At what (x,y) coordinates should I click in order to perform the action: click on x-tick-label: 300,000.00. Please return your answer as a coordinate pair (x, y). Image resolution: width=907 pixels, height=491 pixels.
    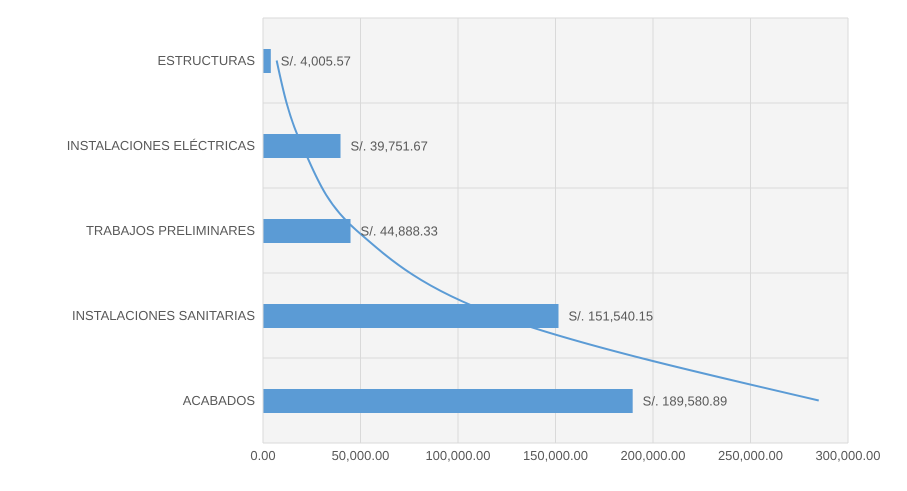
    Looking at the image, I should click on (848, 456).